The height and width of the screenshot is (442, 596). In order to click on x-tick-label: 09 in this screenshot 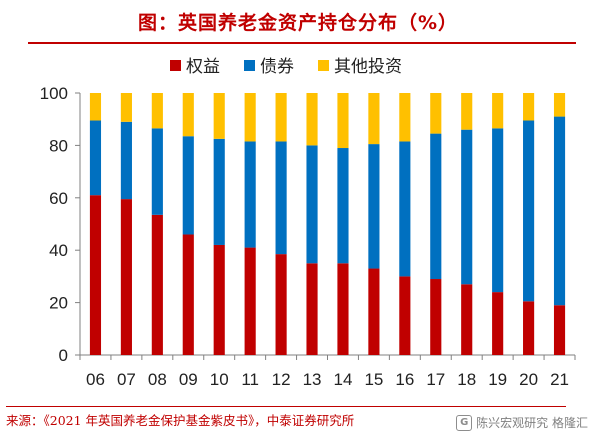, I will do `click(188, 379)`.